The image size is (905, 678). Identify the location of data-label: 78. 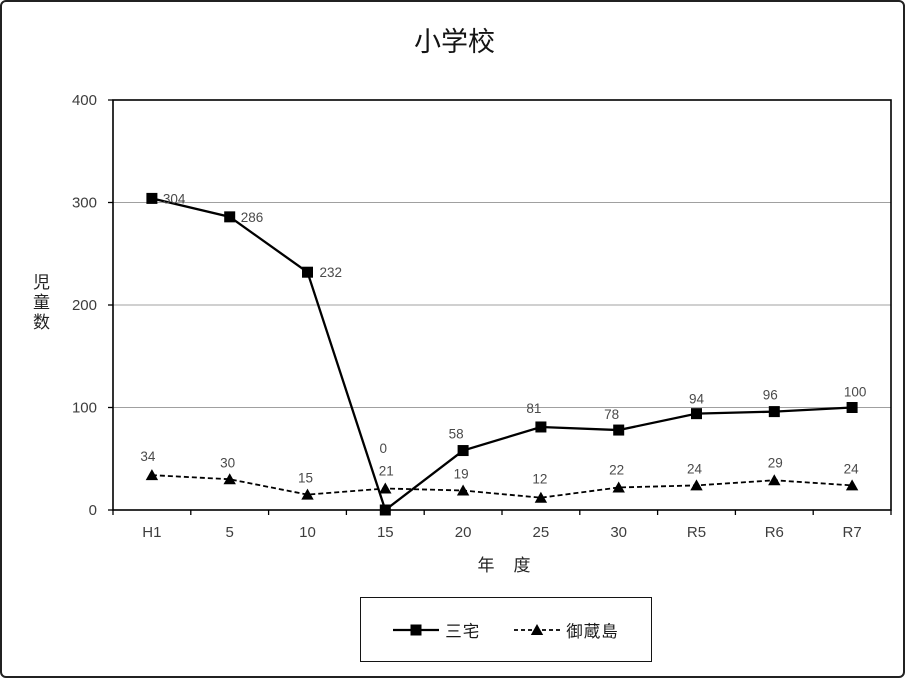
(611, 414).